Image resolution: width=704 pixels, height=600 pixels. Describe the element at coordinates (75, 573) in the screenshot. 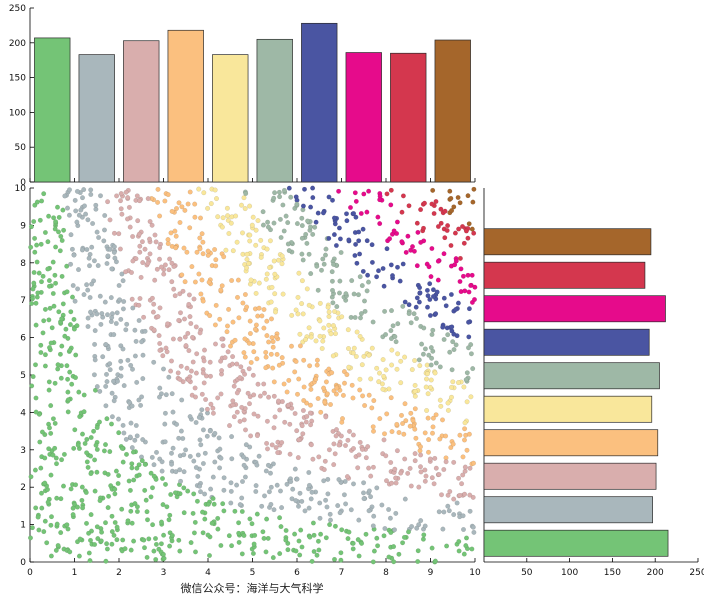

I see `scatter-xtick-label: 1` at that location.